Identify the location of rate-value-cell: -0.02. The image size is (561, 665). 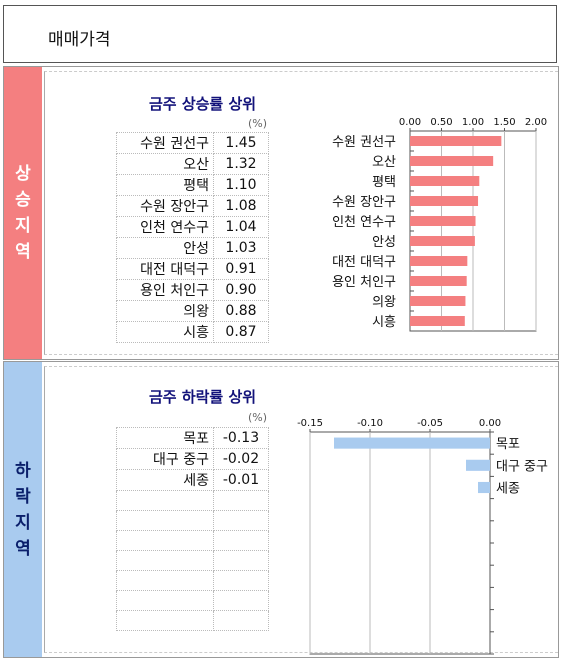
(241, 459).